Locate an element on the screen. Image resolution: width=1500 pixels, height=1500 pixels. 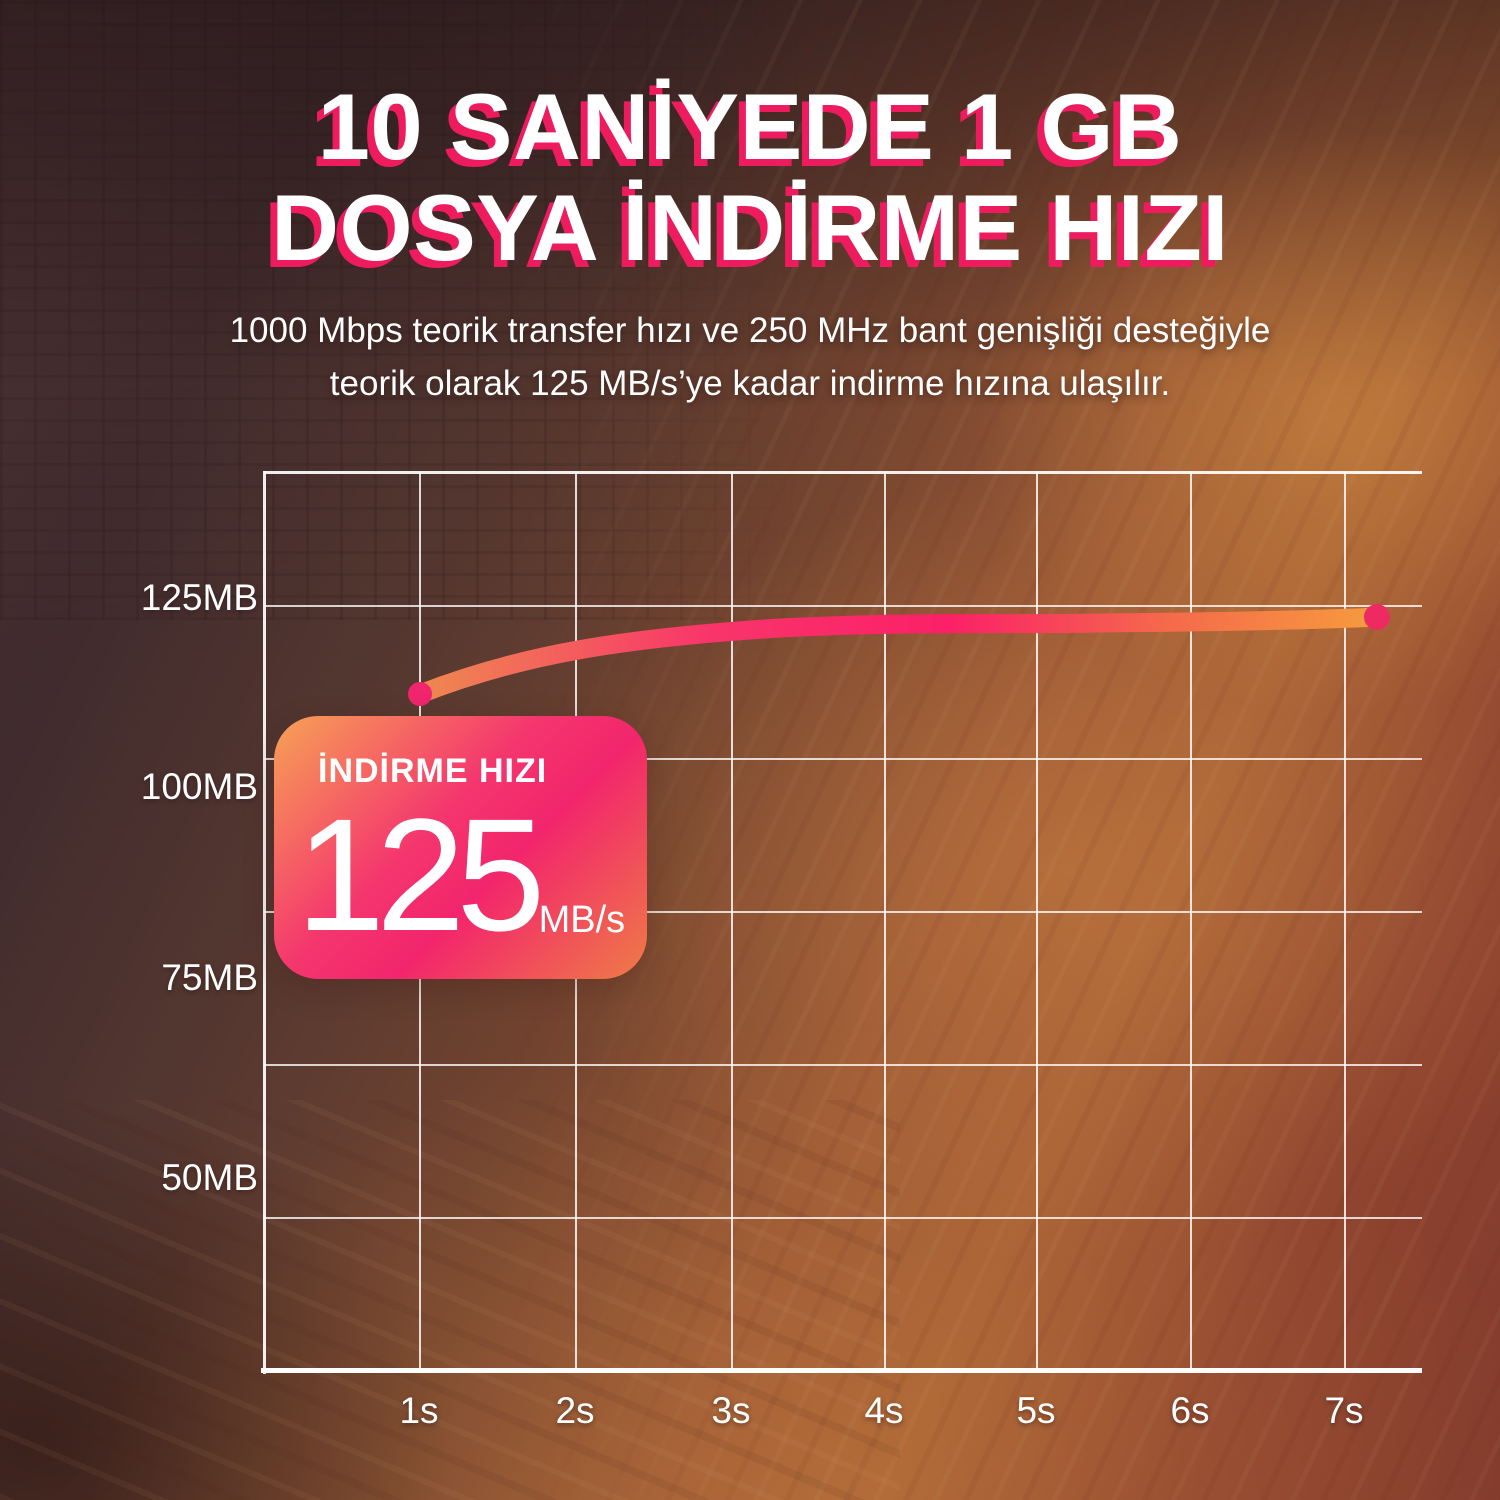
gridline-v-3s is located at coordinates (732, 921).